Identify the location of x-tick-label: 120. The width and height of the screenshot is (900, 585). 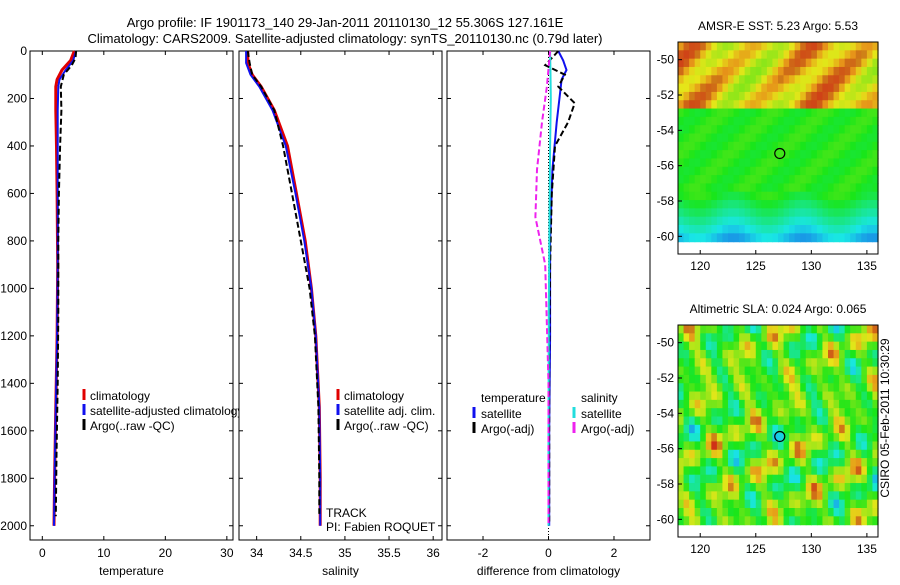
(700, 266).